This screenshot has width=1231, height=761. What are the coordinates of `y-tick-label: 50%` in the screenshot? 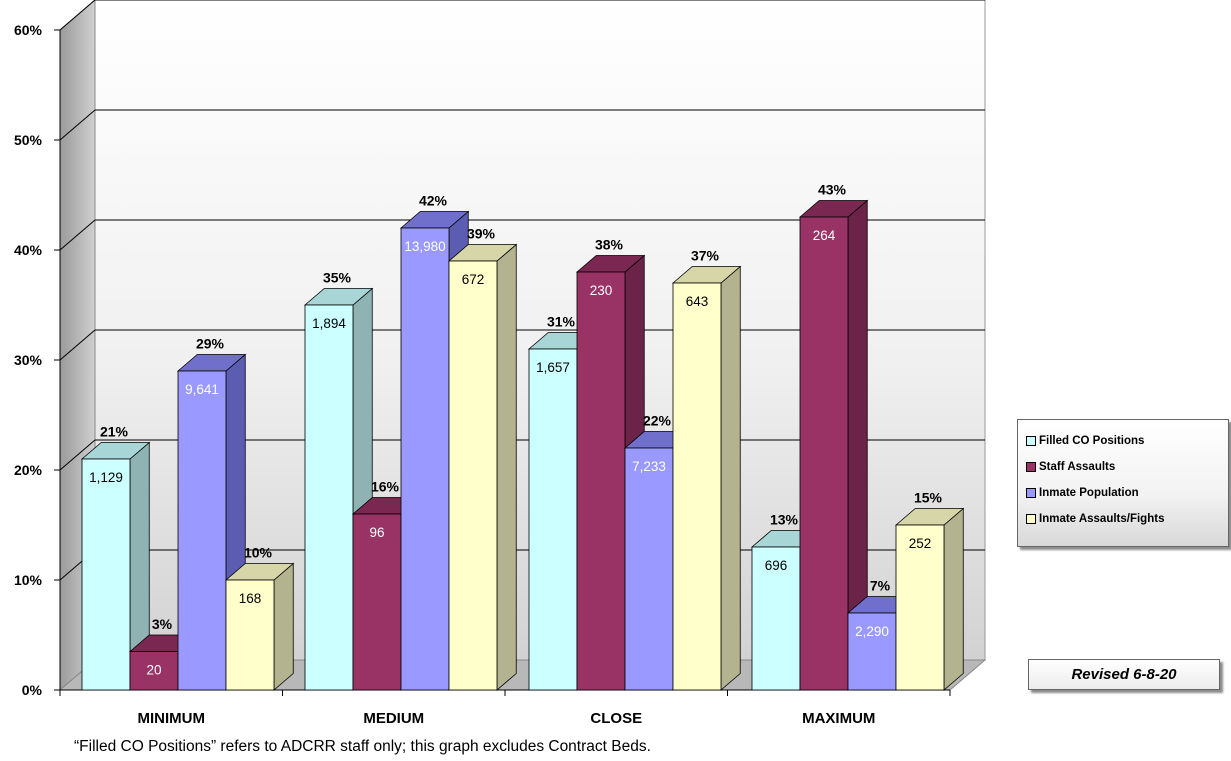 It's located at (28, 140).